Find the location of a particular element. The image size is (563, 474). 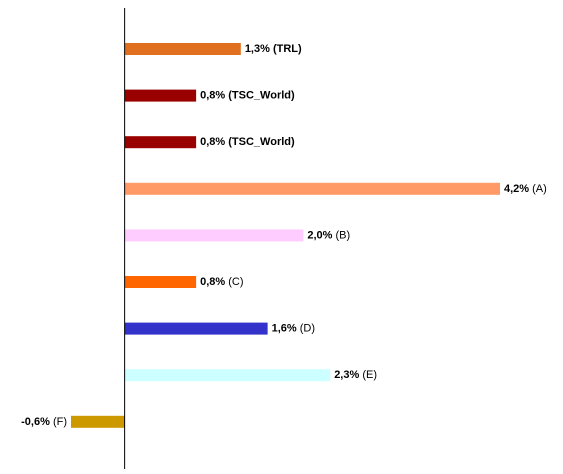

data-label: 4,2% (A) is located at coordinates (525, 189).